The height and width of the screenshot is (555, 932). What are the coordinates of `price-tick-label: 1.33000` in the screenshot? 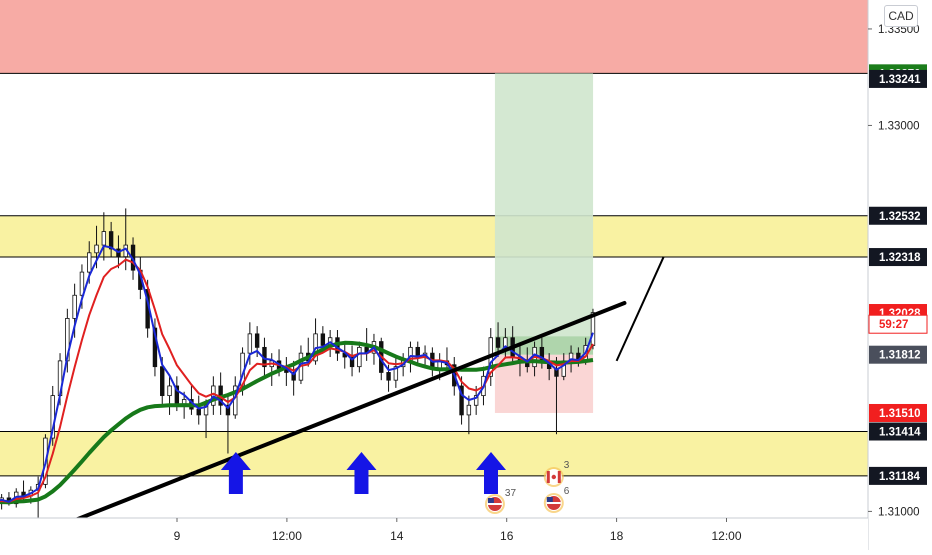 It's located at (899, 126).